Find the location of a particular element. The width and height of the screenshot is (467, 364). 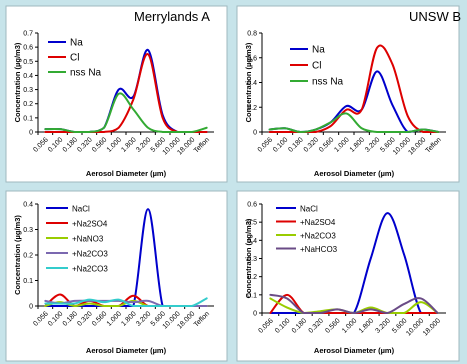

legend: NaCl +Na2SO4 +NaNO3 +Na2CO3 +Na2CO3 is located at coordinates (77, 239).